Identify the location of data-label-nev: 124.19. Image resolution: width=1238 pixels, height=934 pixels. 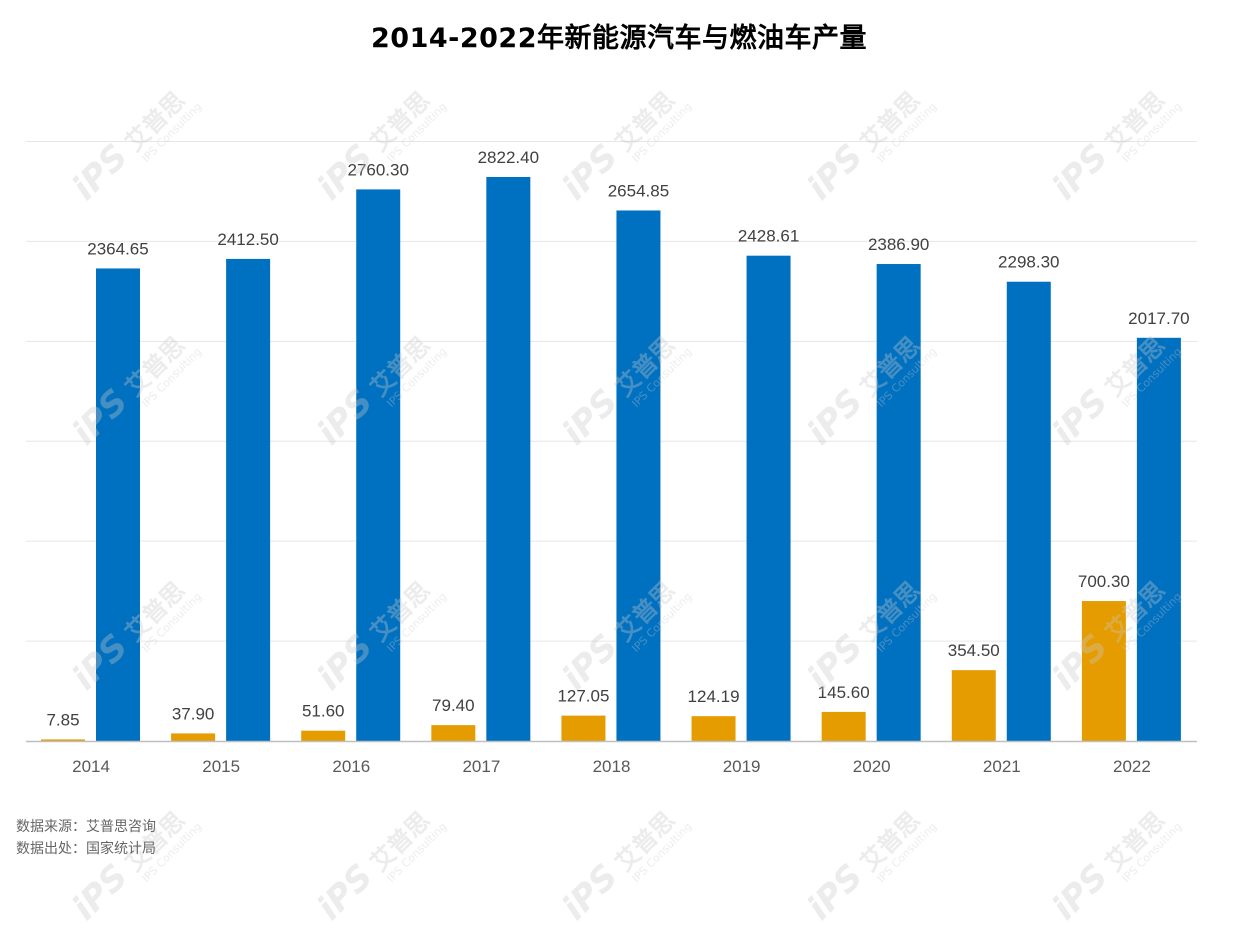
(714, 696).